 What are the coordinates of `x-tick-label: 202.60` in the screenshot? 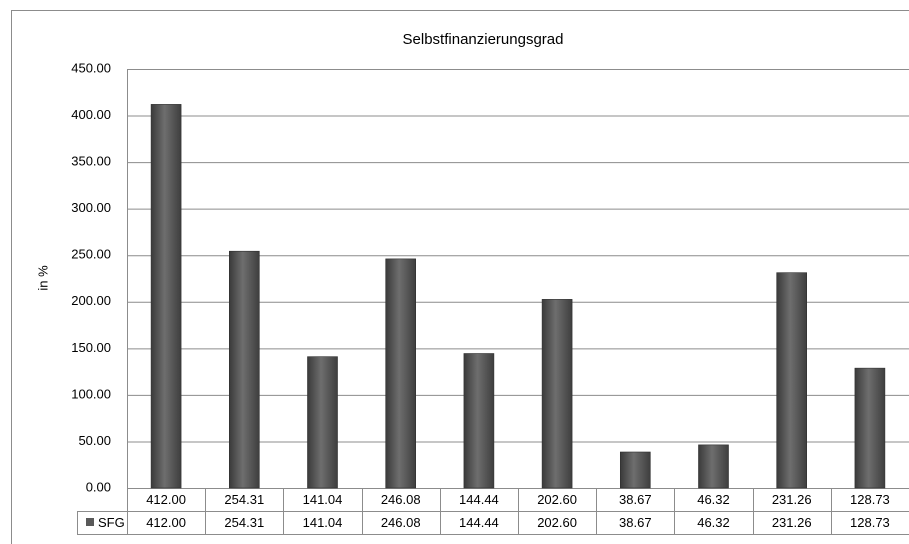 It's located at (557, 499).